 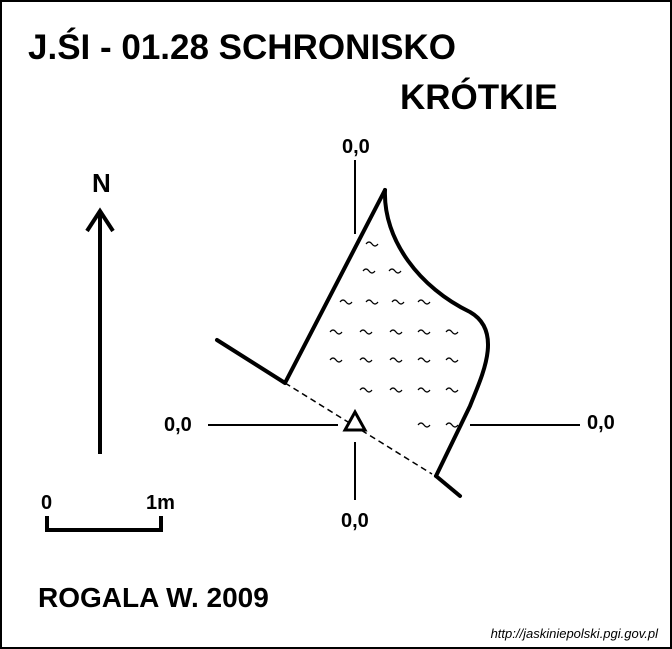 I want to click on axis-label-right: 0,0, so click(x=601, y=423).